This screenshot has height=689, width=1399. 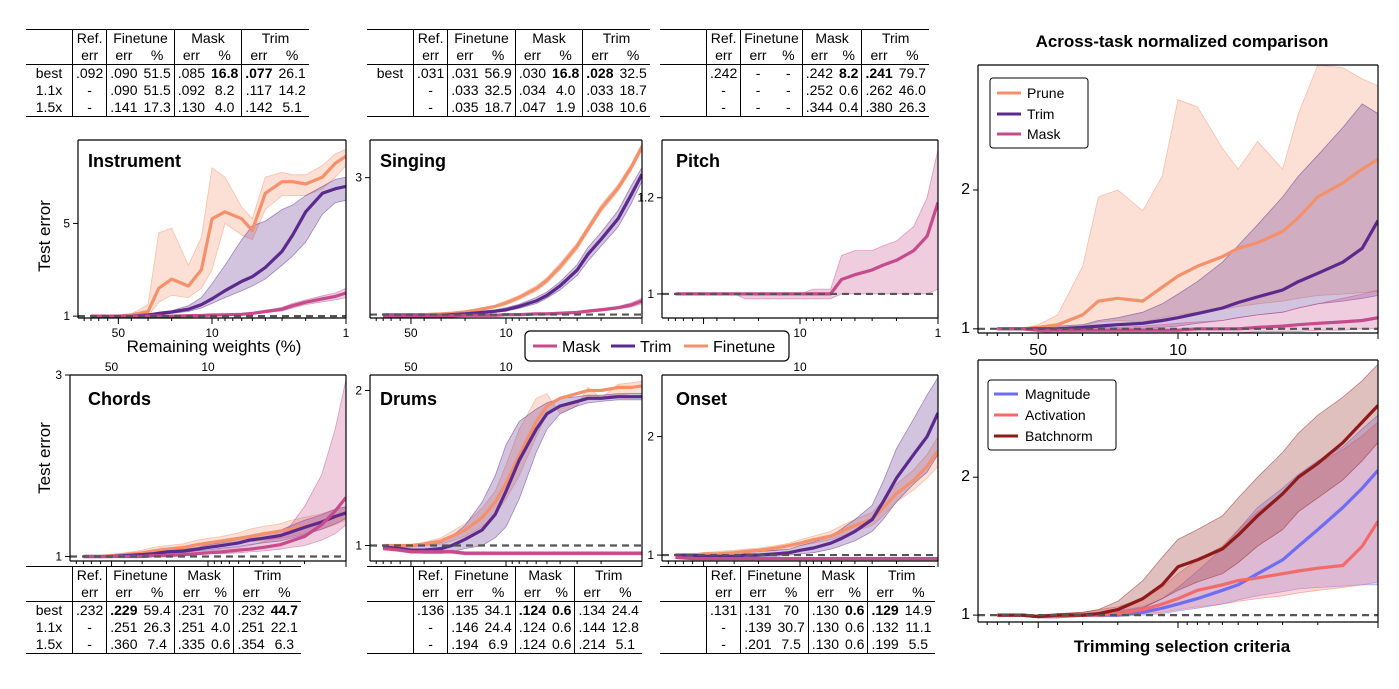 I want to click on table-cell: .130, so click(x=825, y=627).